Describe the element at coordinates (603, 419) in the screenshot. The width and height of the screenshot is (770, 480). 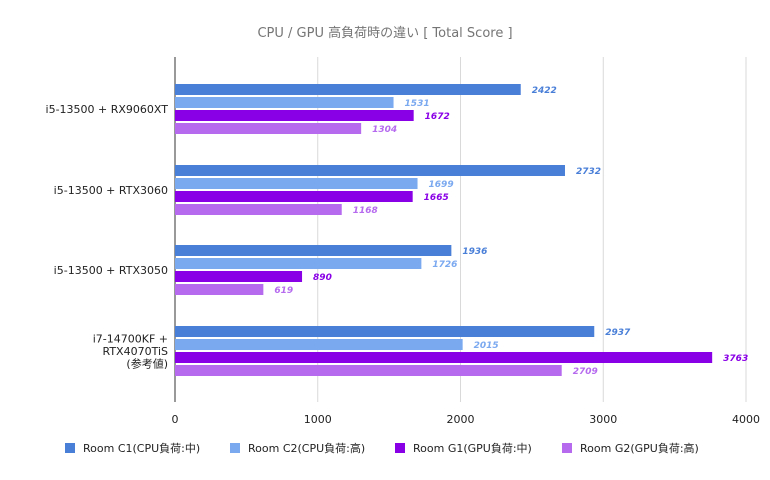
I see `x-tick-label: 3000` at that location.